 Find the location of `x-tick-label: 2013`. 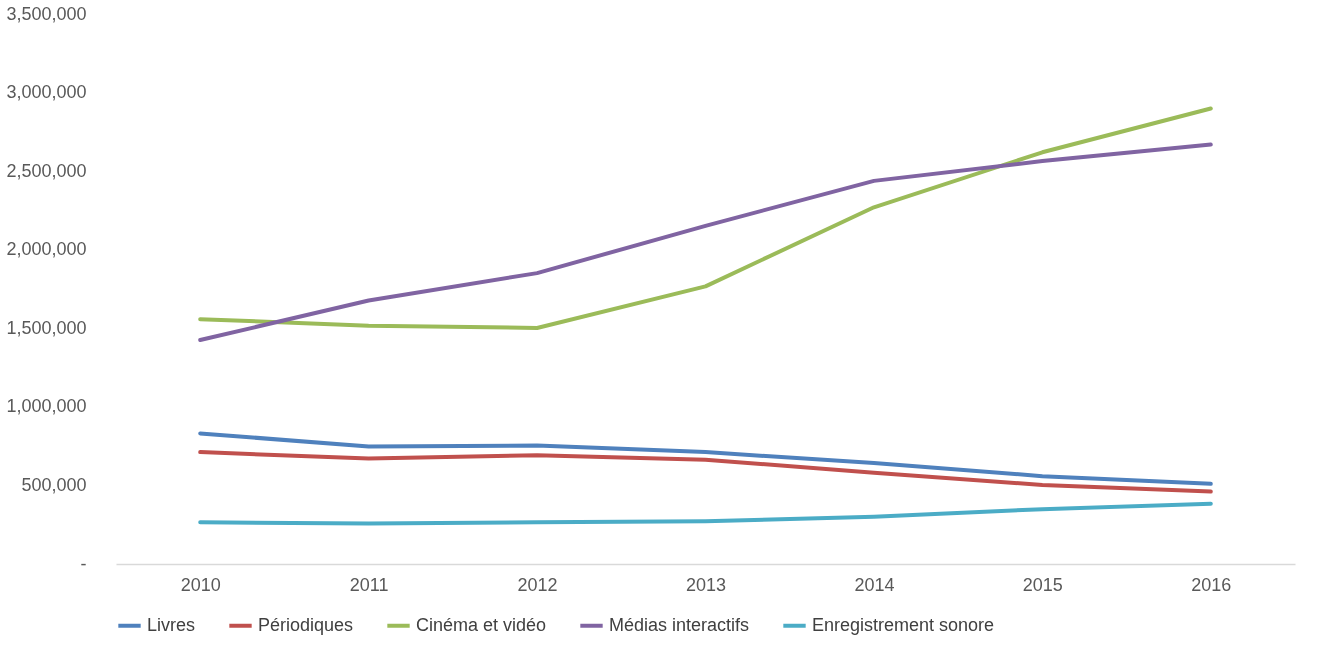

x-tick-label: 2013 is located at coordinates (706, 584).